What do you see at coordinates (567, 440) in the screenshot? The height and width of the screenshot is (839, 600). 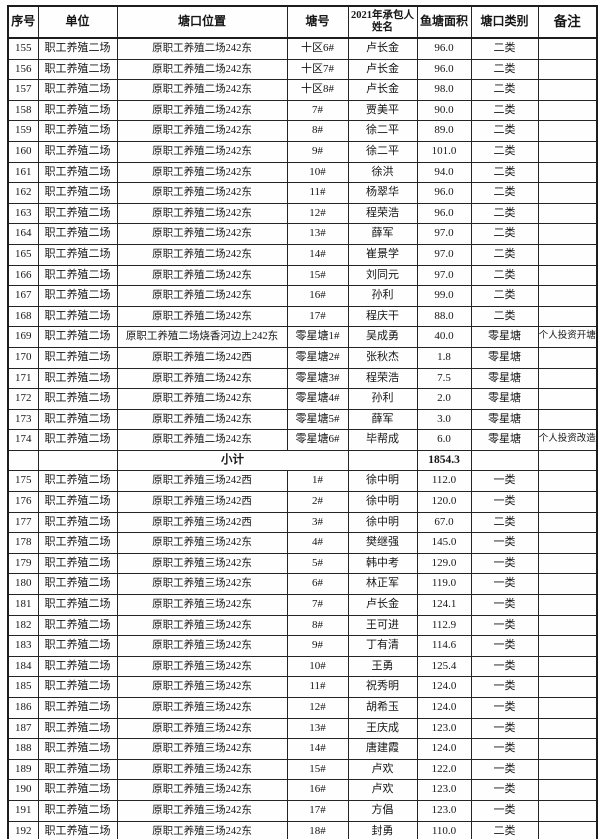 I see `cell-note: 个人投资改造` at bounding box center [567, 440].